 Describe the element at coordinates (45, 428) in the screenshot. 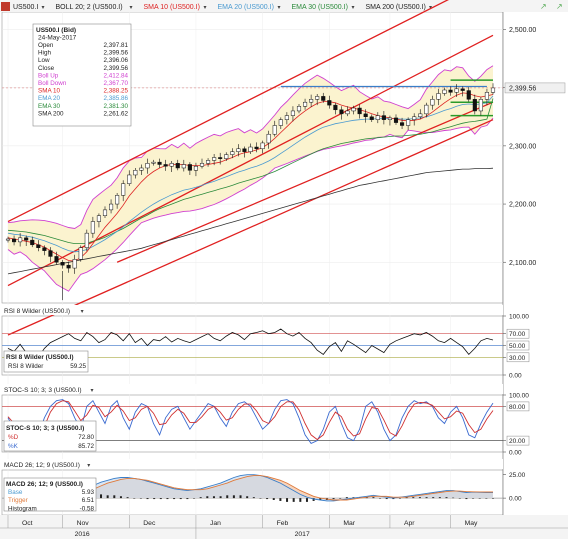

I see `stoch-box-title: STOC-S 10; 3; 3 (US500.I)` at that location.